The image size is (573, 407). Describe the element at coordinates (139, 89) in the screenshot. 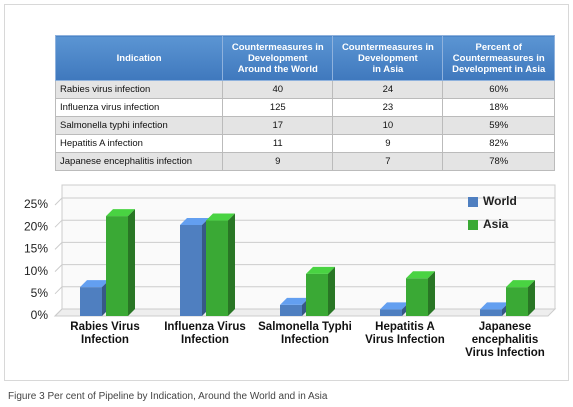

I see `table-cell: Rabies virus infection` at that location.